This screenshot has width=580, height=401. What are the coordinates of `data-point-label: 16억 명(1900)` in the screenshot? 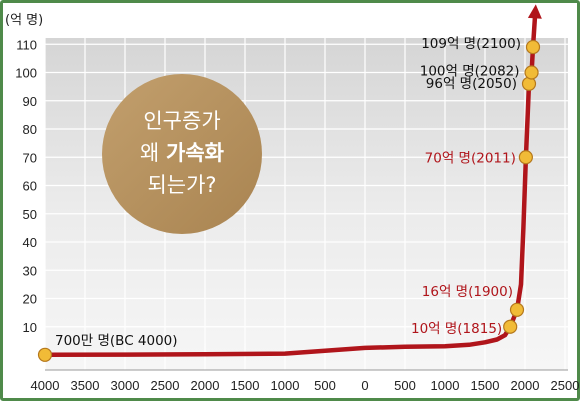 It's located at (467, 292).